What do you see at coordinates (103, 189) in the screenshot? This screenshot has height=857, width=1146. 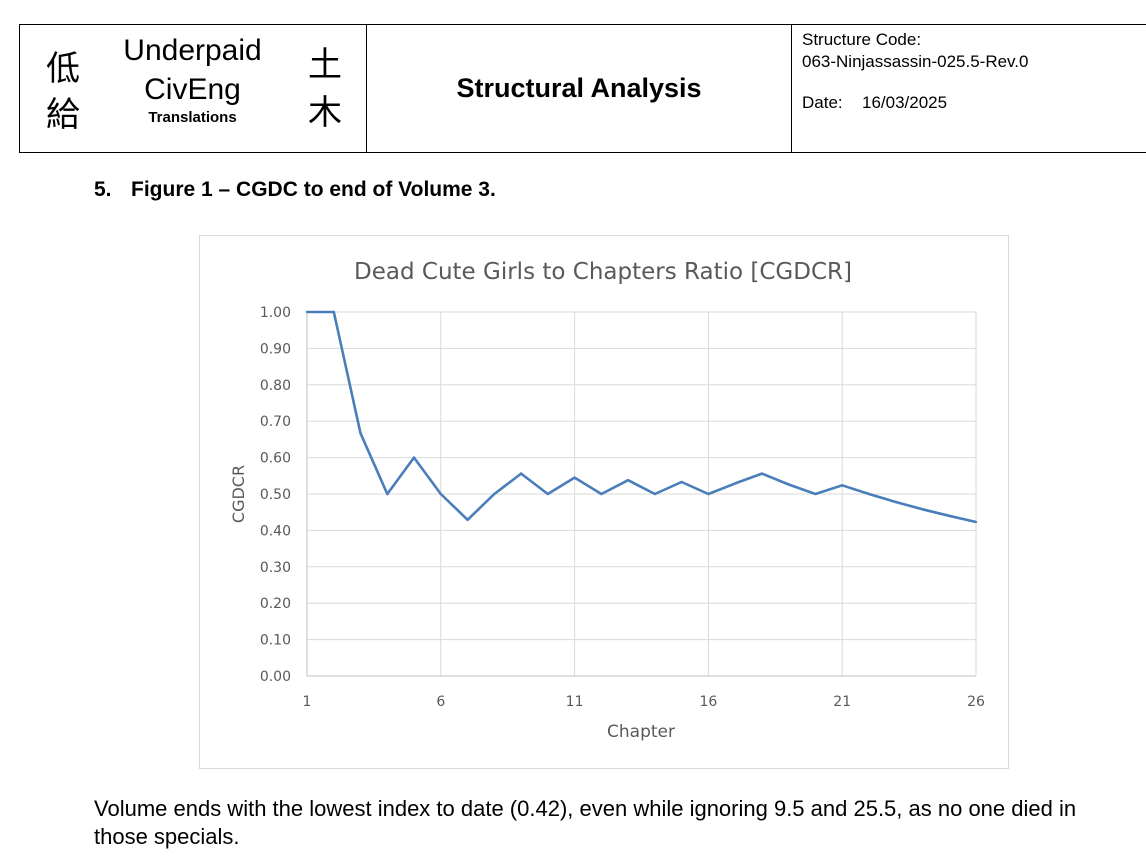 I see `section-number: 5.` at bounding box center [103, 189].